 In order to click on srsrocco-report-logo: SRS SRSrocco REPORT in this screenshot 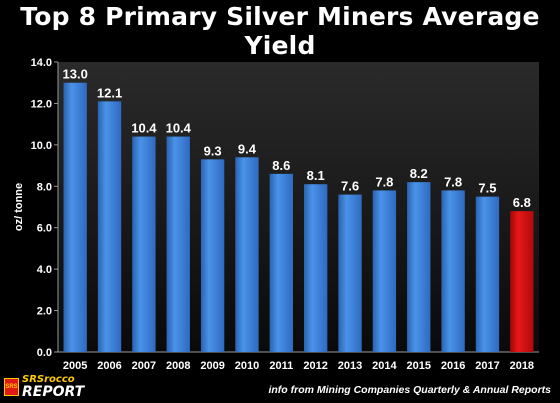, I will do `click(44, 387)`.